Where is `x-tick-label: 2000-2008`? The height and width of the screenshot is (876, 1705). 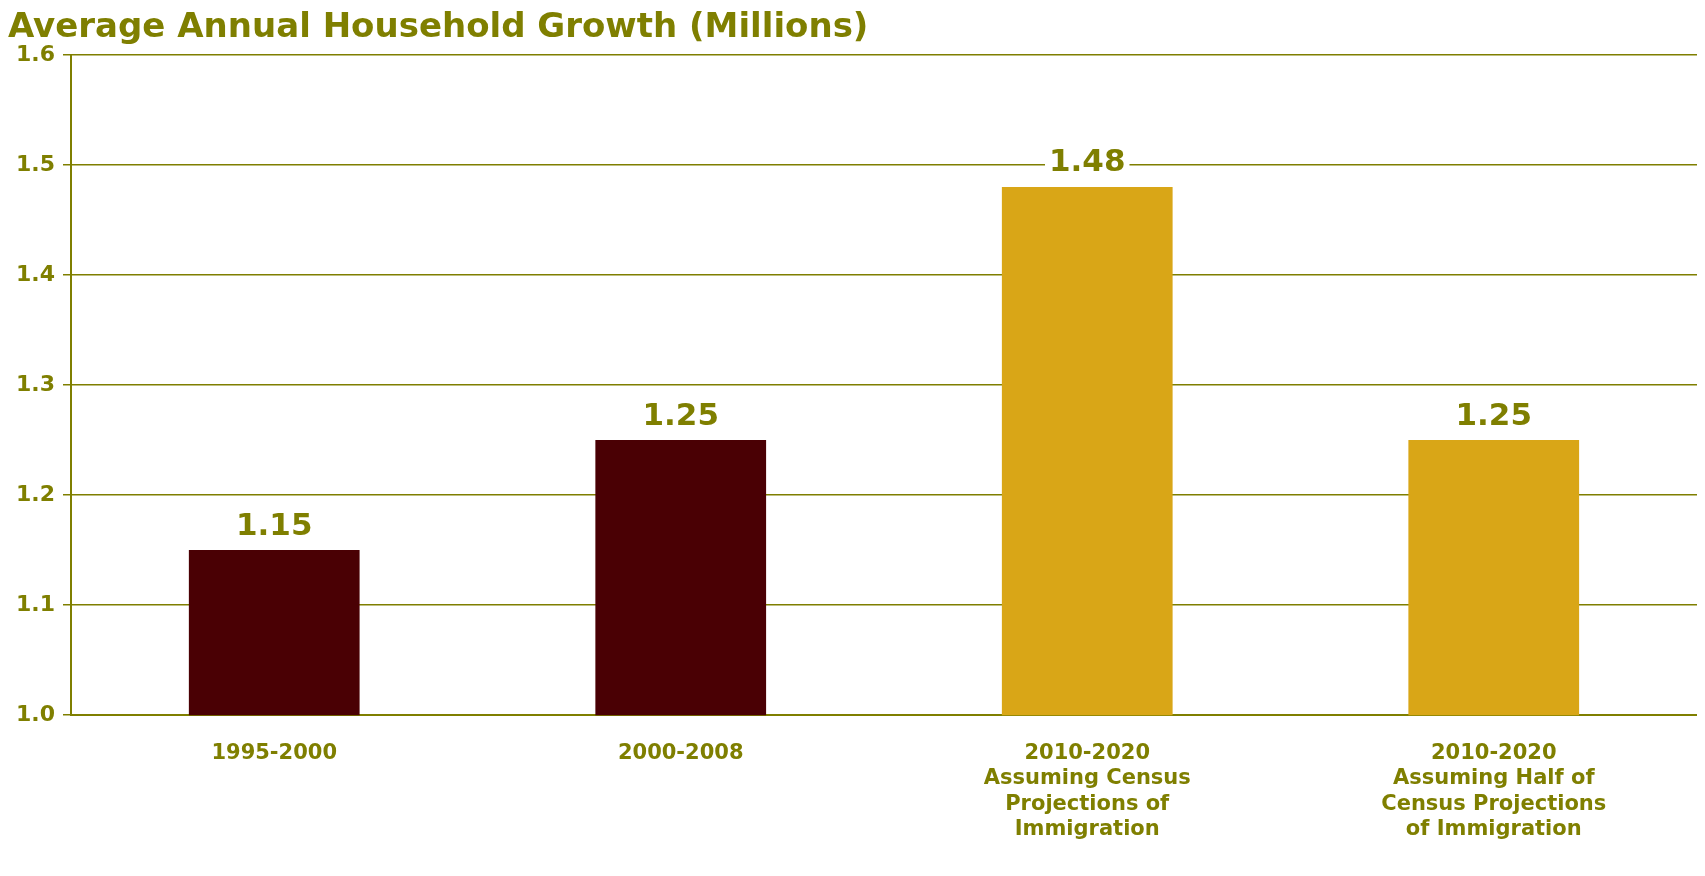
x-tick-label: 2000-2008 is located at coordinates (680, 752).